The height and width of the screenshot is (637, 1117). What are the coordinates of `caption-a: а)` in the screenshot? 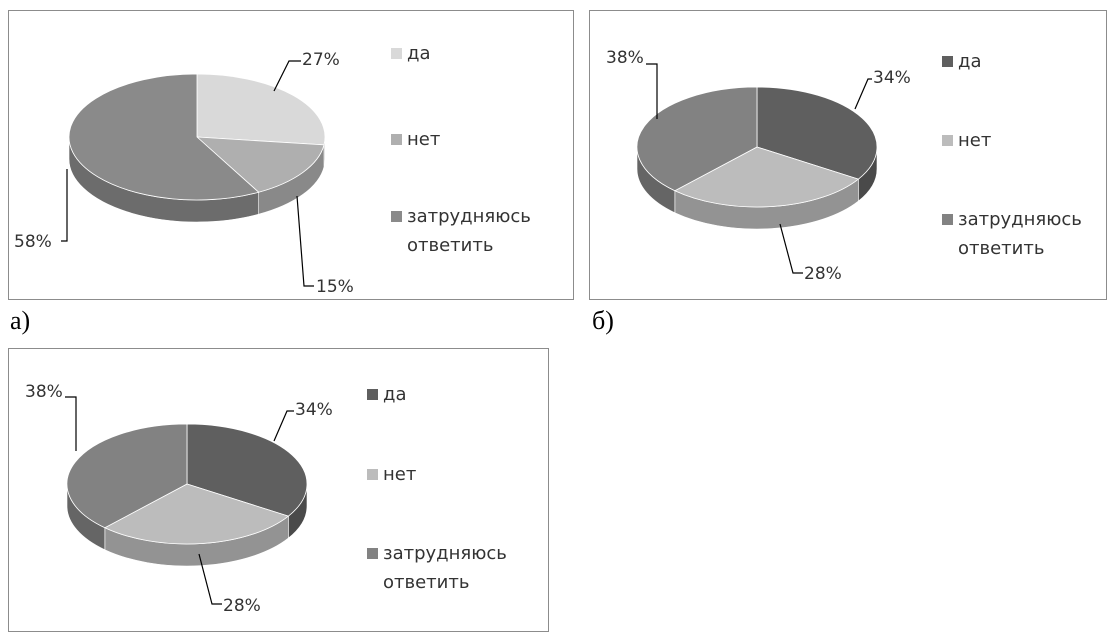 It's located at (20, 320).